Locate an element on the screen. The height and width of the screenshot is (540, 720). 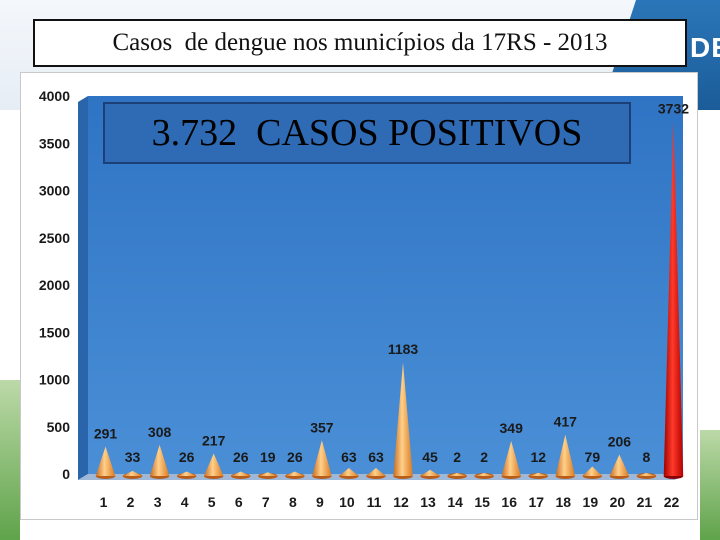
x-tick-label: 20 is located at coordinates (618, 502).